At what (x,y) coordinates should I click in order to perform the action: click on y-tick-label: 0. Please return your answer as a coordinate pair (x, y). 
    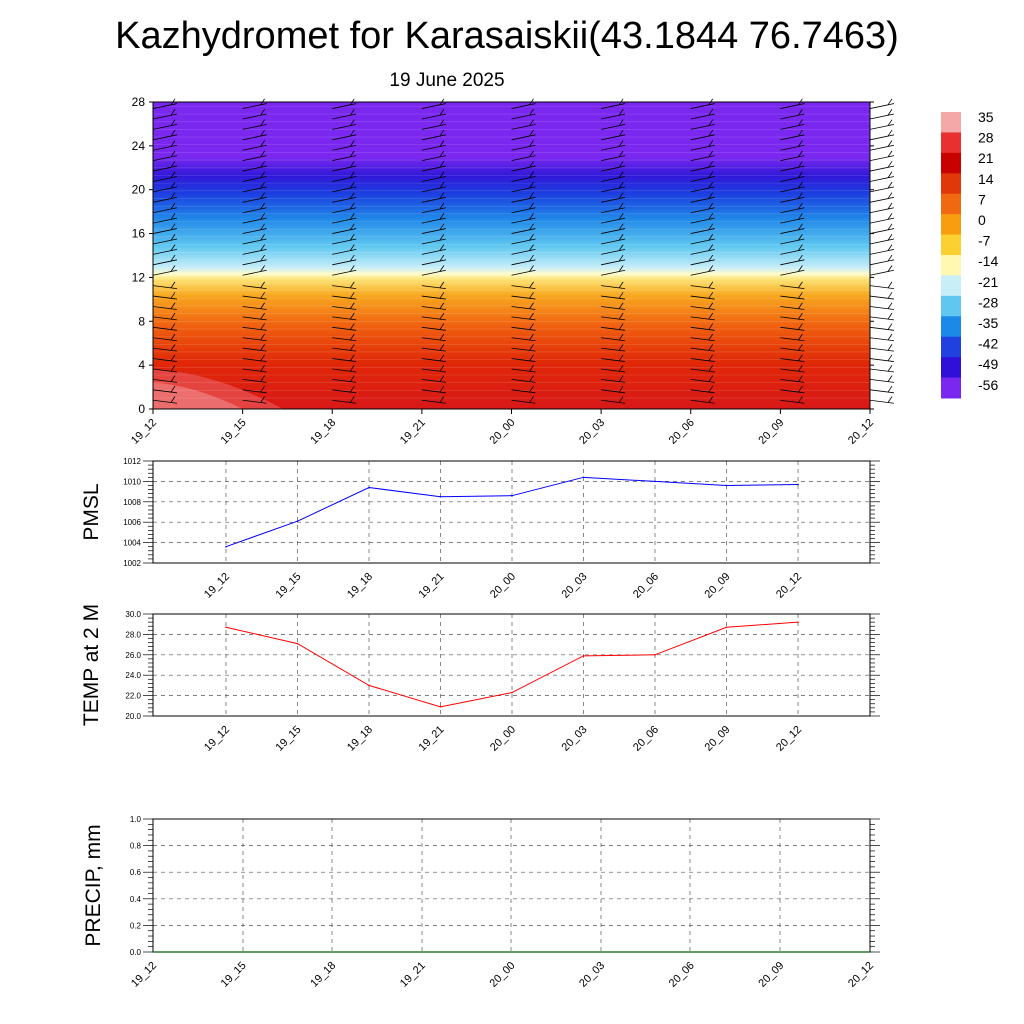
    Looking at the image, I should click on (141, 409).